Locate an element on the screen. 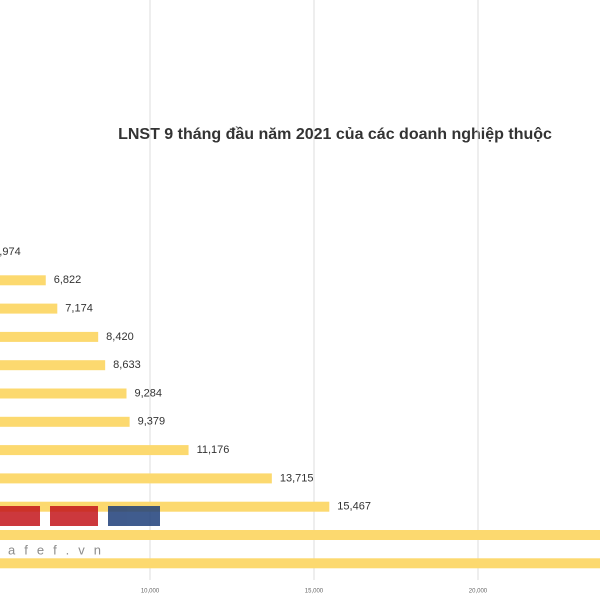 This screenshot has width=600, height=600. watermark: afef.vn is located at coordinates (80, 531).